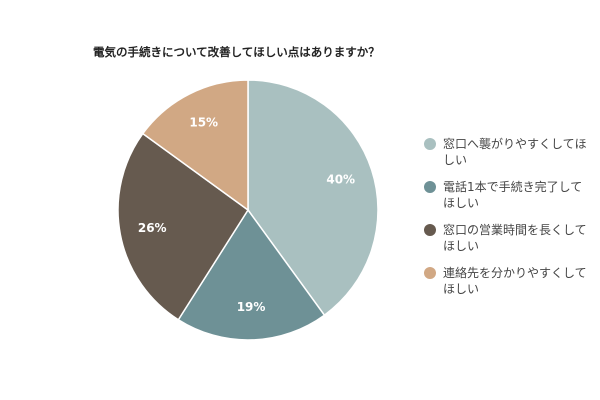 This screenshot has height=400, width=600. What do you see at coordinates (340, 179) in the screenshot?
I see `slice-label-0: 40%` at bounding box center [340, 179].